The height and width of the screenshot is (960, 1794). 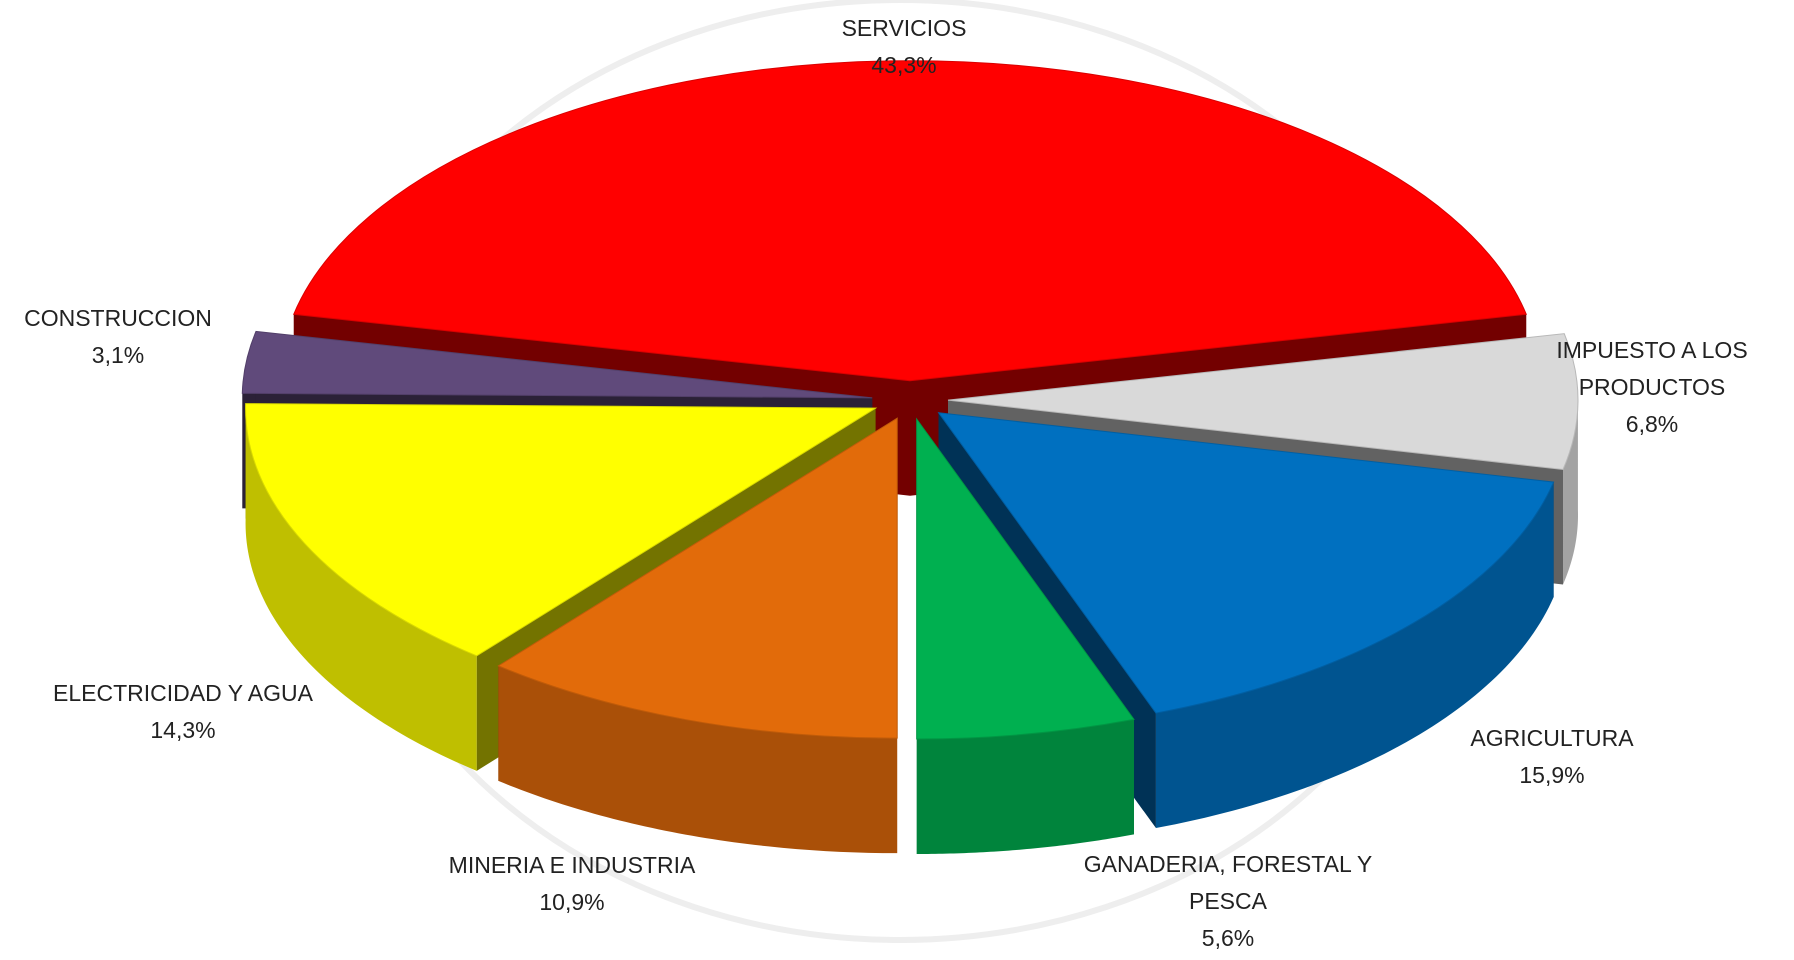 I want to click on category-name: IMPUESTO A LOS PRODUCTOS, so click(x=1652, y=368).